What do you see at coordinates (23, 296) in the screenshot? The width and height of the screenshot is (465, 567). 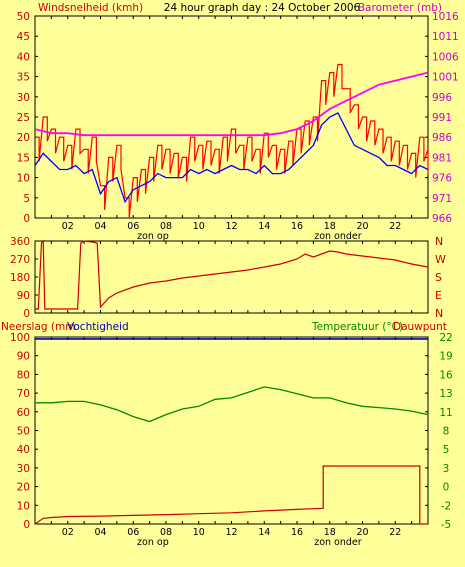 I see `direction-degree-label: 90` at bounding box center [23, 296].